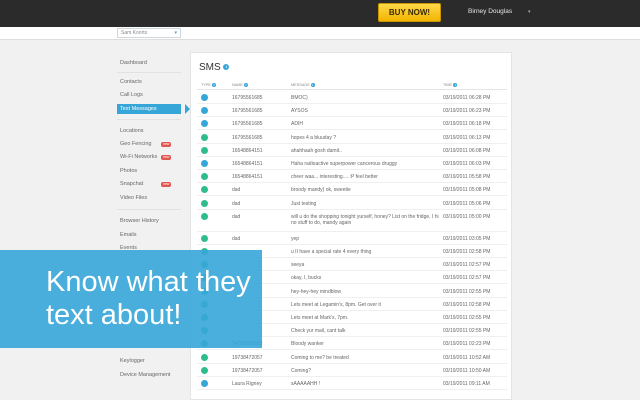 The width and height of the screenshot is (640, 400). Describe the element at coordinates (306, 278) in the screenshot. I see `cell-message: okay, I, bucks` at that location.